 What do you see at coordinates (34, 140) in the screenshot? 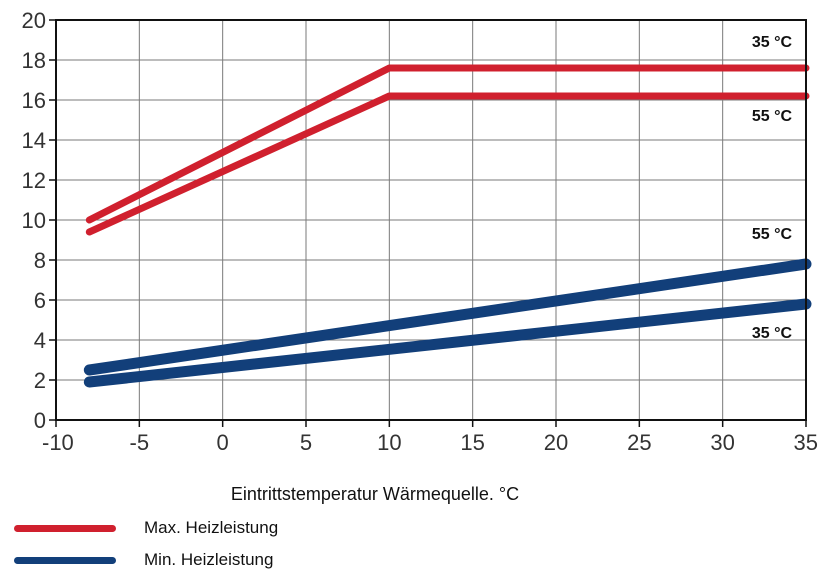
I see `y-tick-label: 14` at bounding box center [34, 140].